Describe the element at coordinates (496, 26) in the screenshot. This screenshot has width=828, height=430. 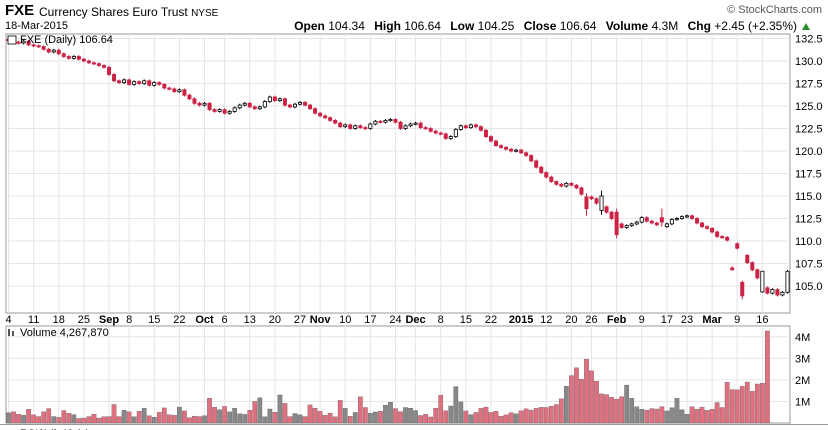
I see `low-value: 104.25` at that location.